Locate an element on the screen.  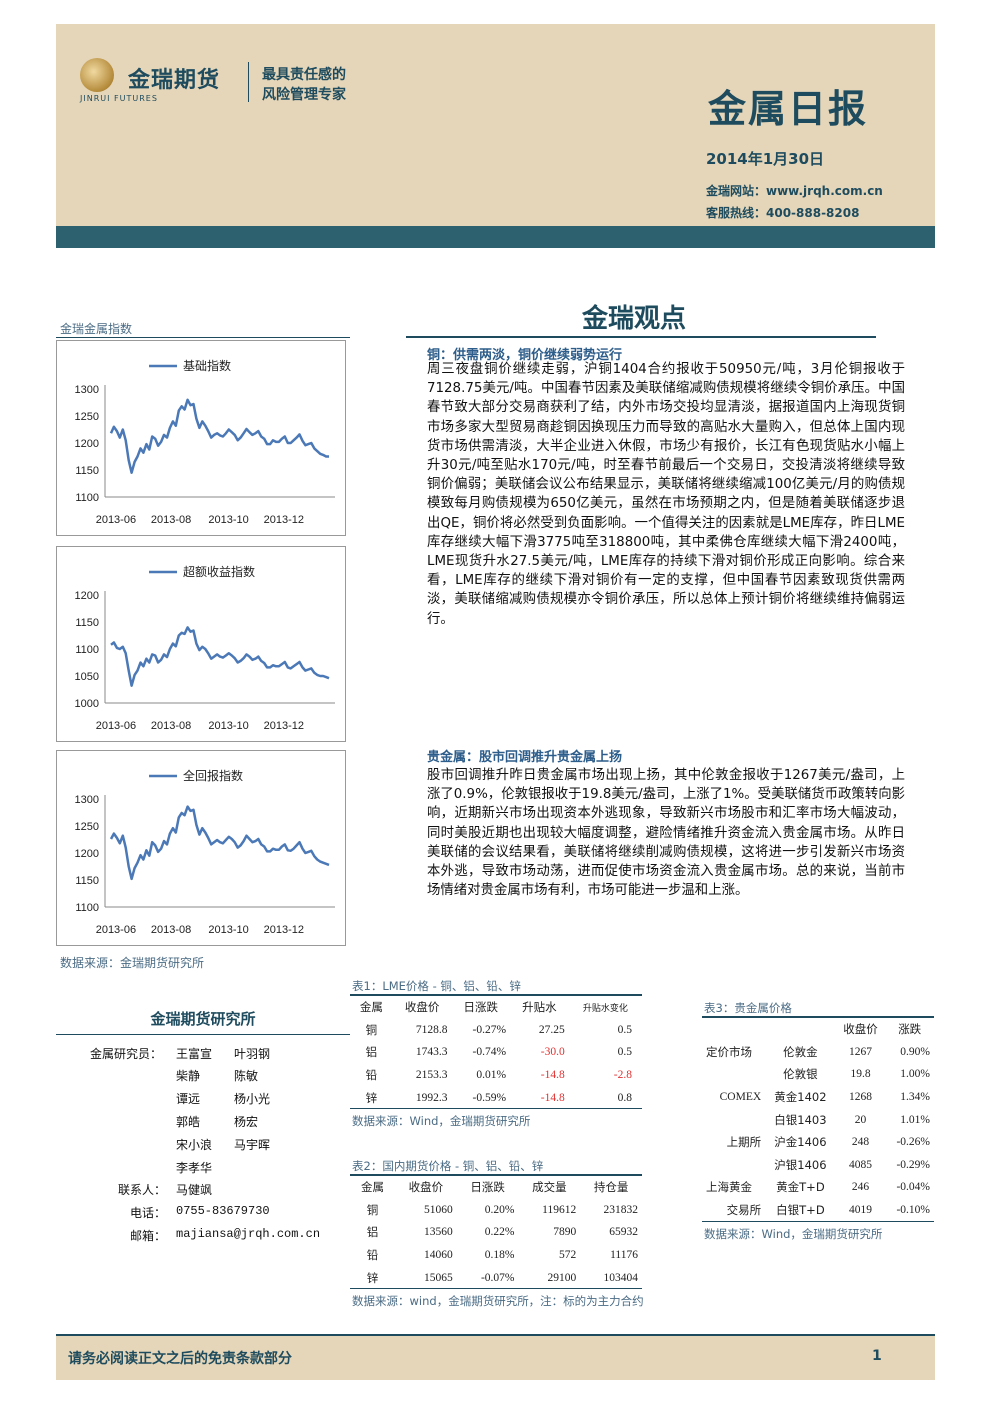
slogan-line-2: 风险管理专家 is located at coordinates (304, 95).